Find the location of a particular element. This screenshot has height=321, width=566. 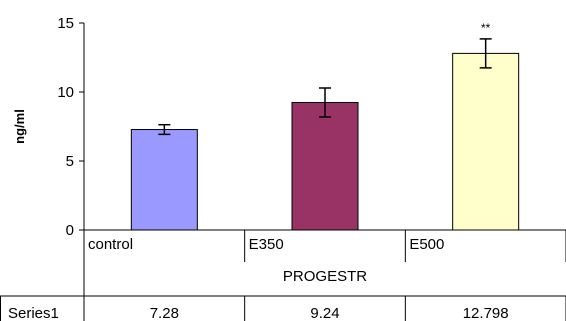

x-category-label: E500 is located at coordinates (426, 244).